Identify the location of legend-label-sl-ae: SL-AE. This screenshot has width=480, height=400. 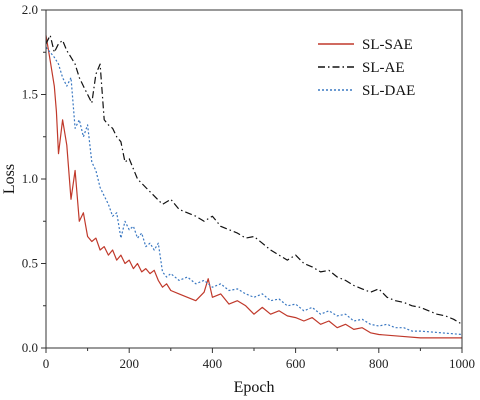
(383, 68).